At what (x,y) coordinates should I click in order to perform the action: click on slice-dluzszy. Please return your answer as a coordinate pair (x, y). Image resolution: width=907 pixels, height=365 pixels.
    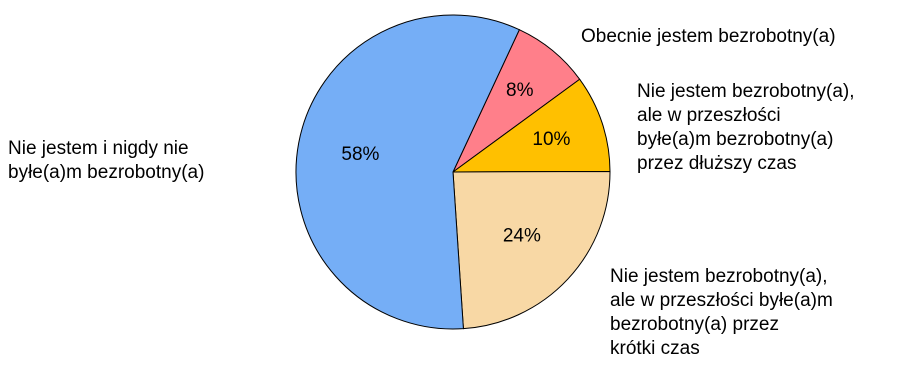
    Looking at the image, I should click on (531, 125).